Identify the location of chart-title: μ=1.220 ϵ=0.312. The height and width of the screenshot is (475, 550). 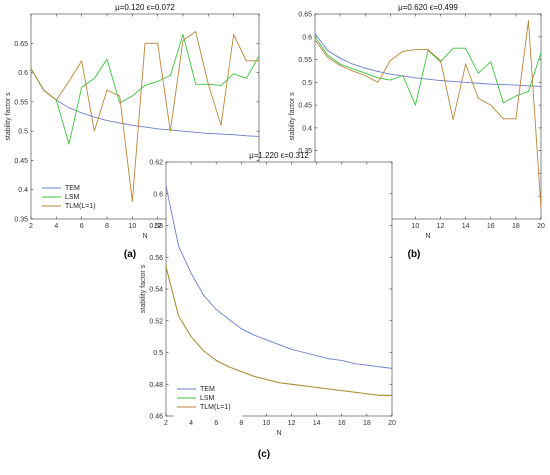
(279, 155).